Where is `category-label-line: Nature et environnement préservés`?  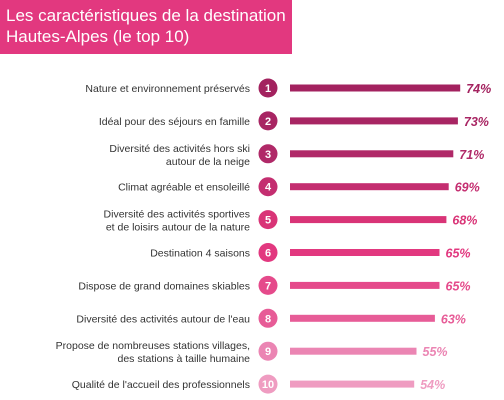 category-label-line: Nature et environnement préservés is located at coordinates (167, 89).